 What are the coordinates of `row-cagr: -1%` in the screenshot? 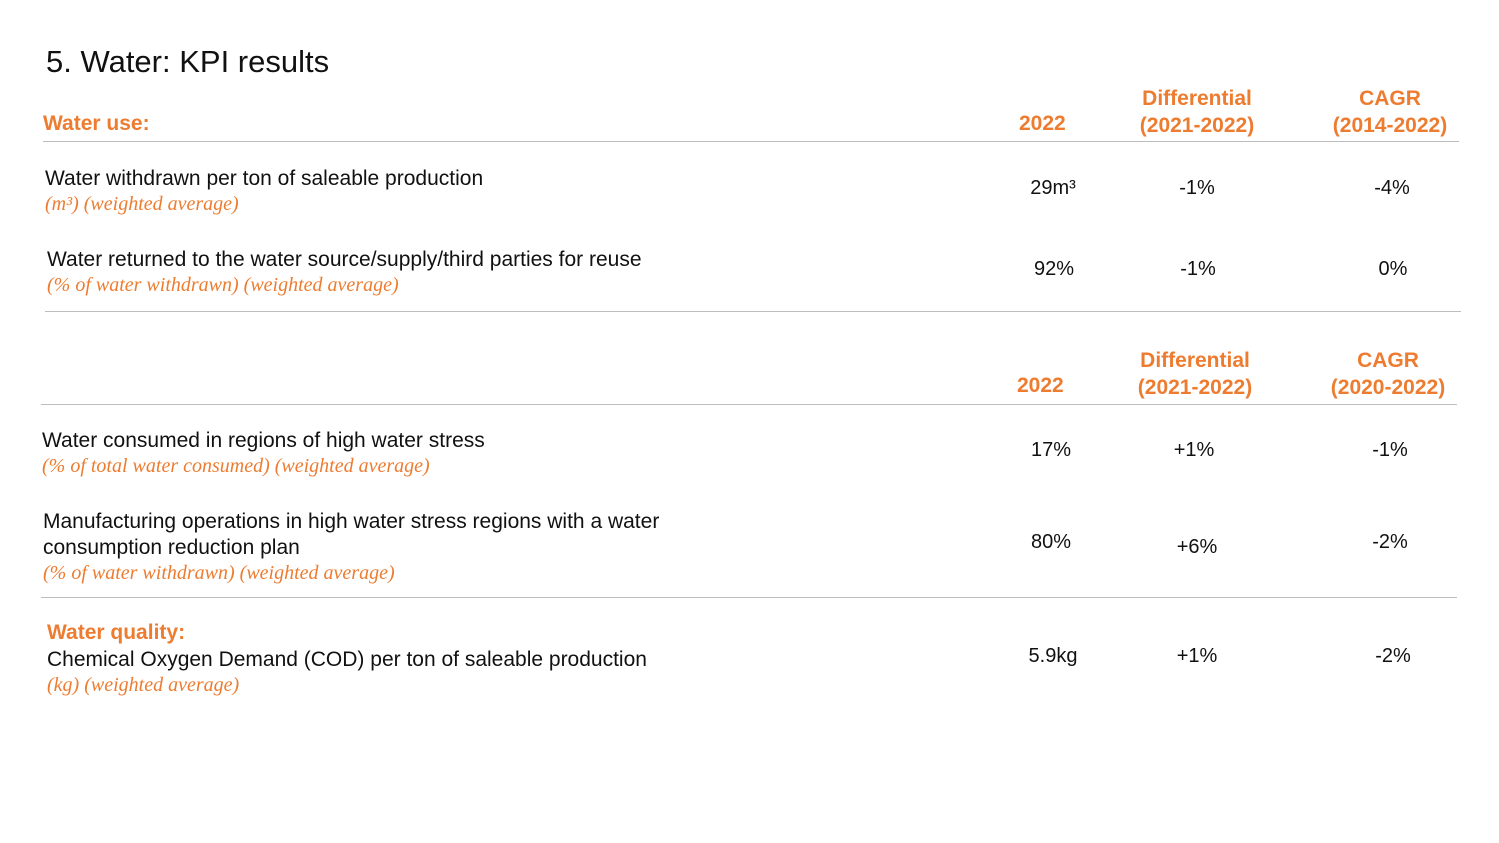 It's located at (1390, 450).